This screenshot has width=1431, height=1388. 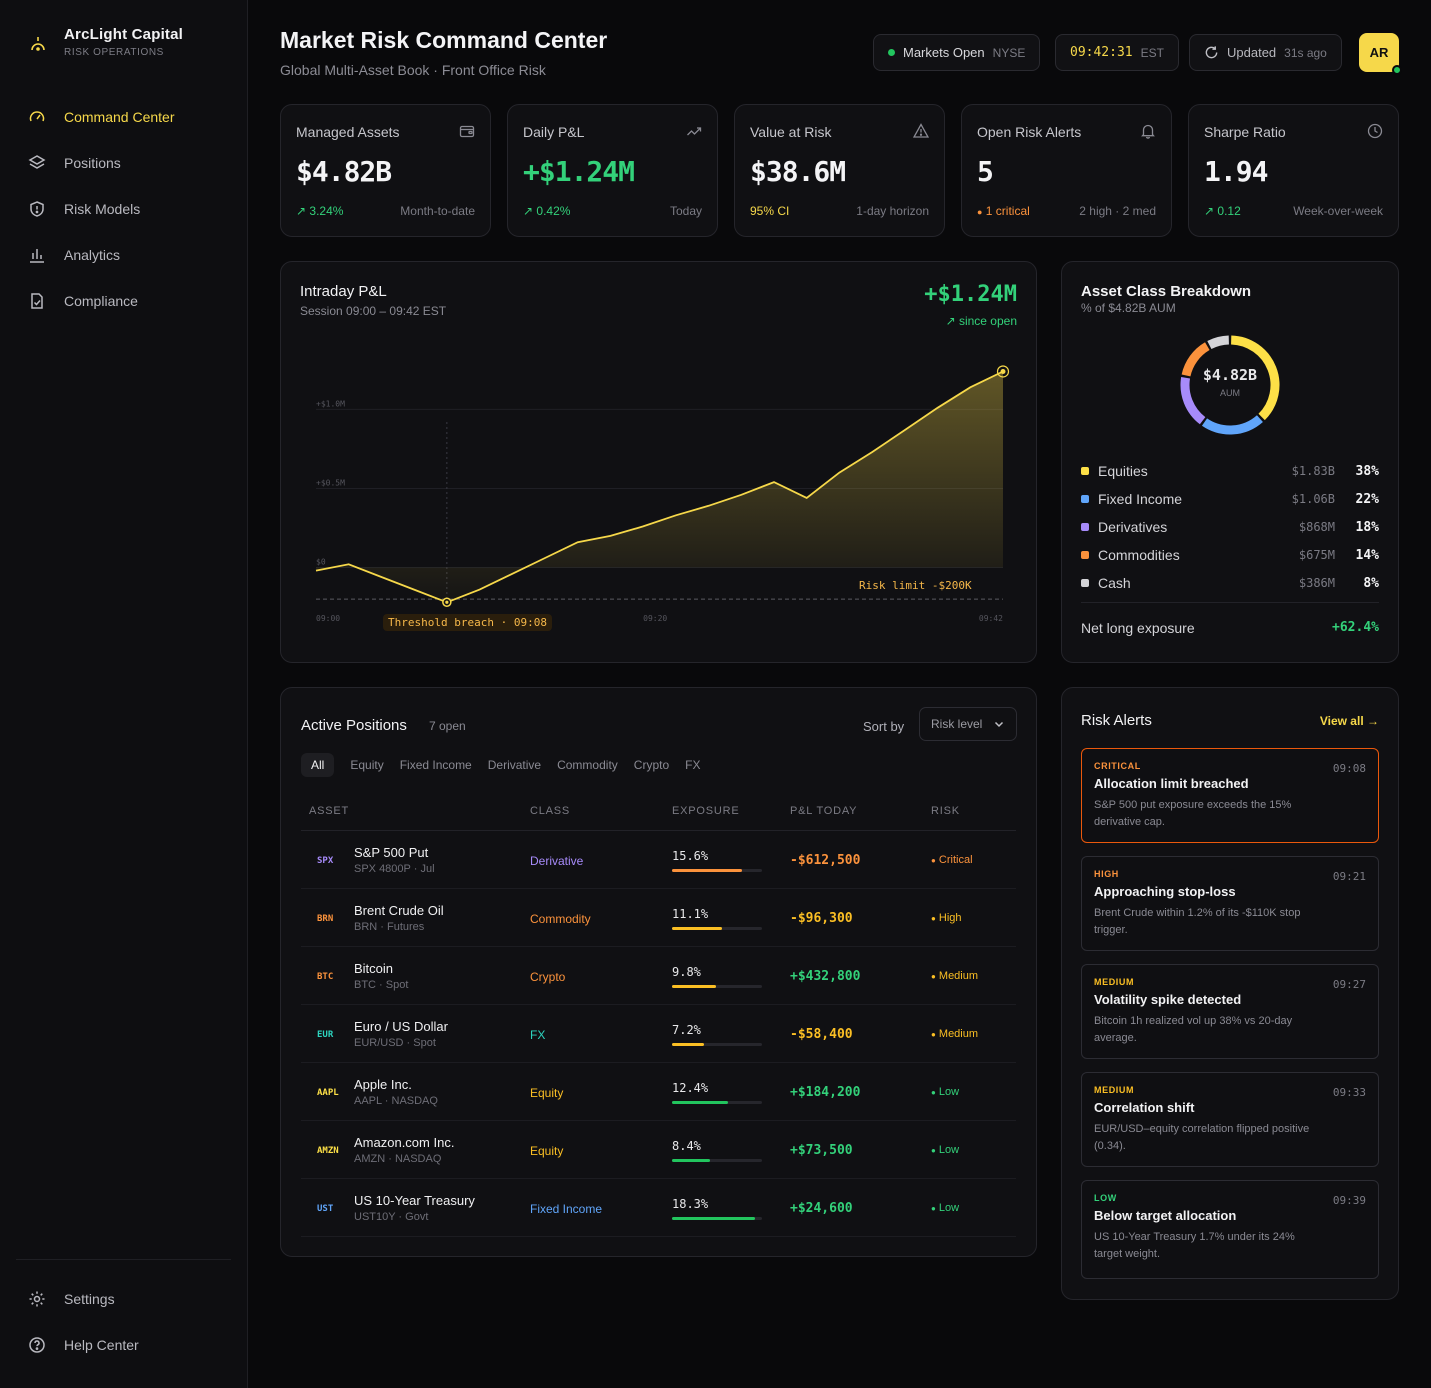 What do you see at coordinates (1230, 499) in the screenshot?
I see `legend-item: Fixed Income $1.06B 22%` at bounding box center [1230, 499].